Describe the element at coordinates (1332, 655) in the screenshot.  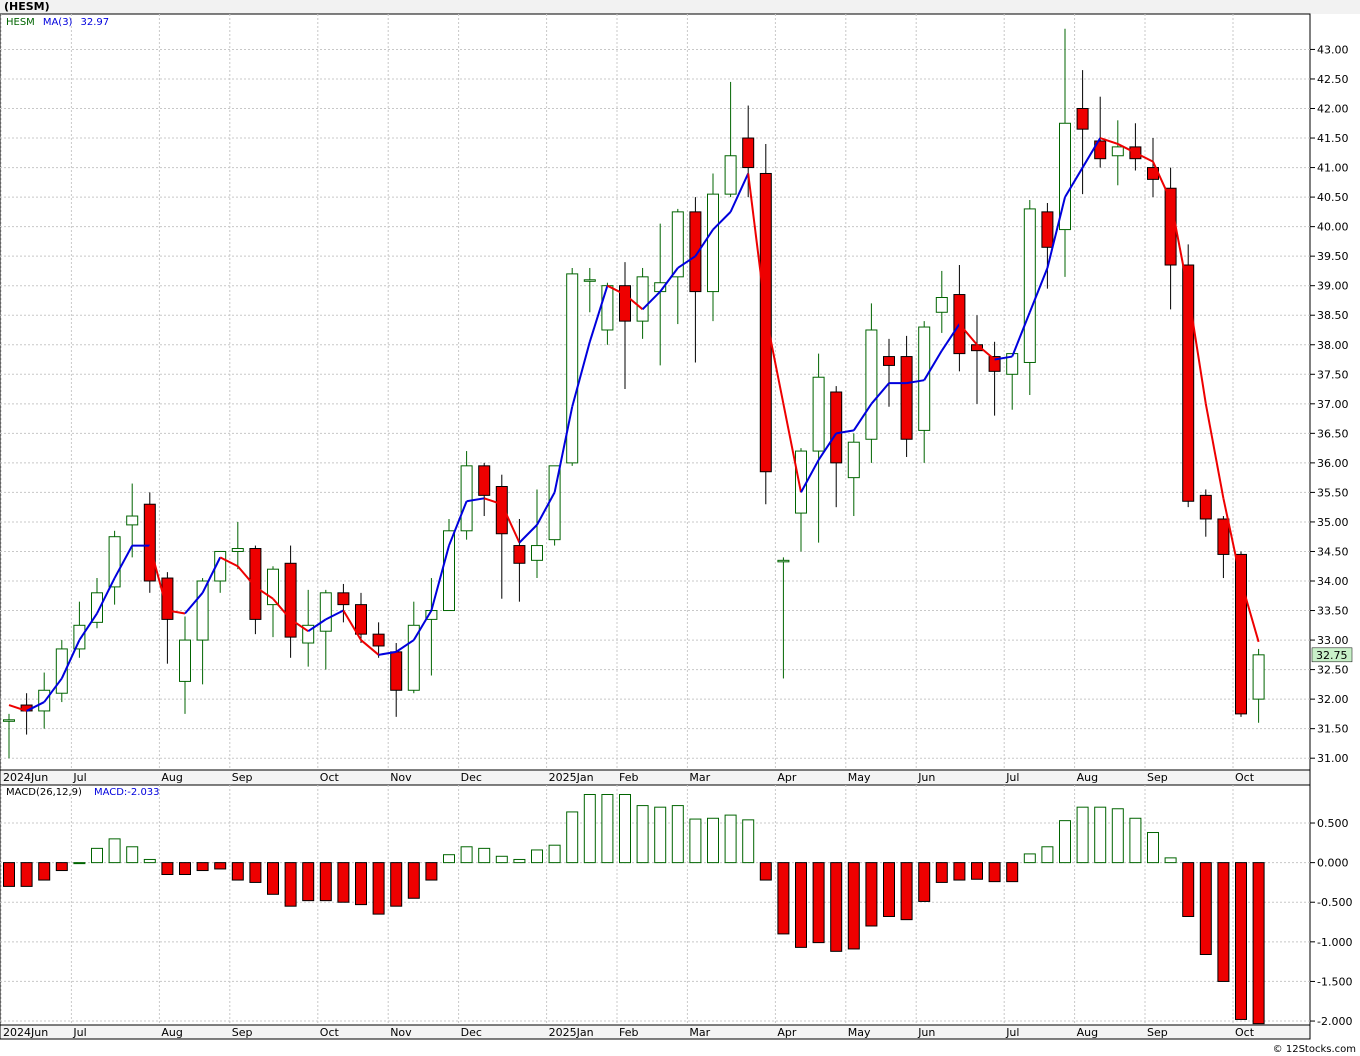
I see `last-price-label: 32.75` at that location.